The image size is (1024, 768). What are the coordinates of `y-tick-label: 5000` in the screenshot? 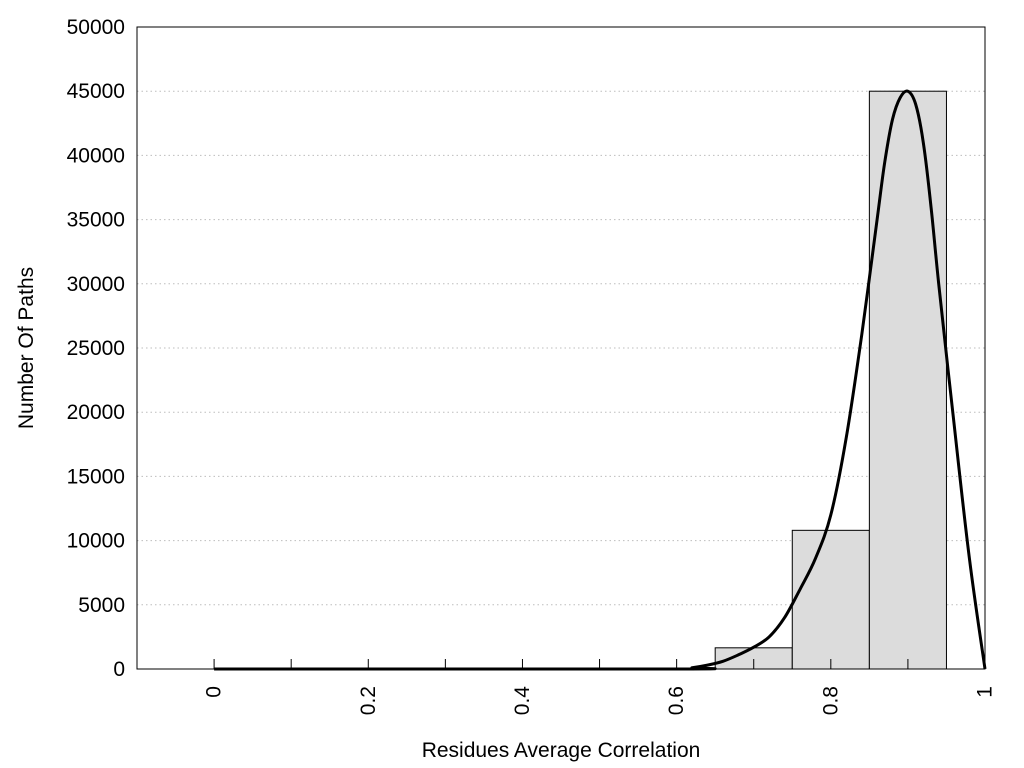 It's located at (101, 605).